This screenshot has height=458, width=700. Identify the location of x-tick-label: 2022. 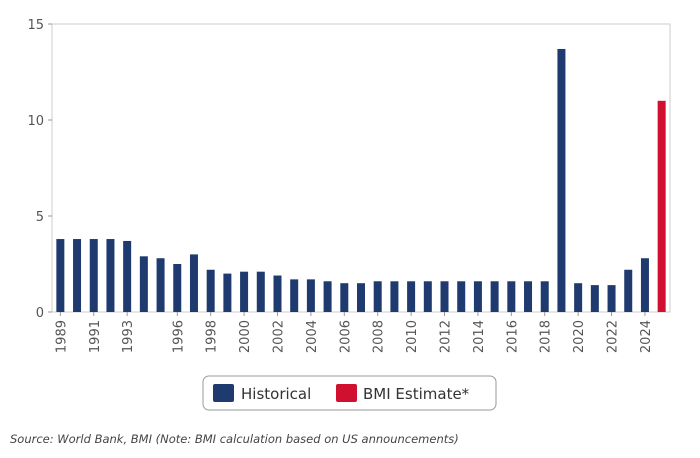
(613, 336).